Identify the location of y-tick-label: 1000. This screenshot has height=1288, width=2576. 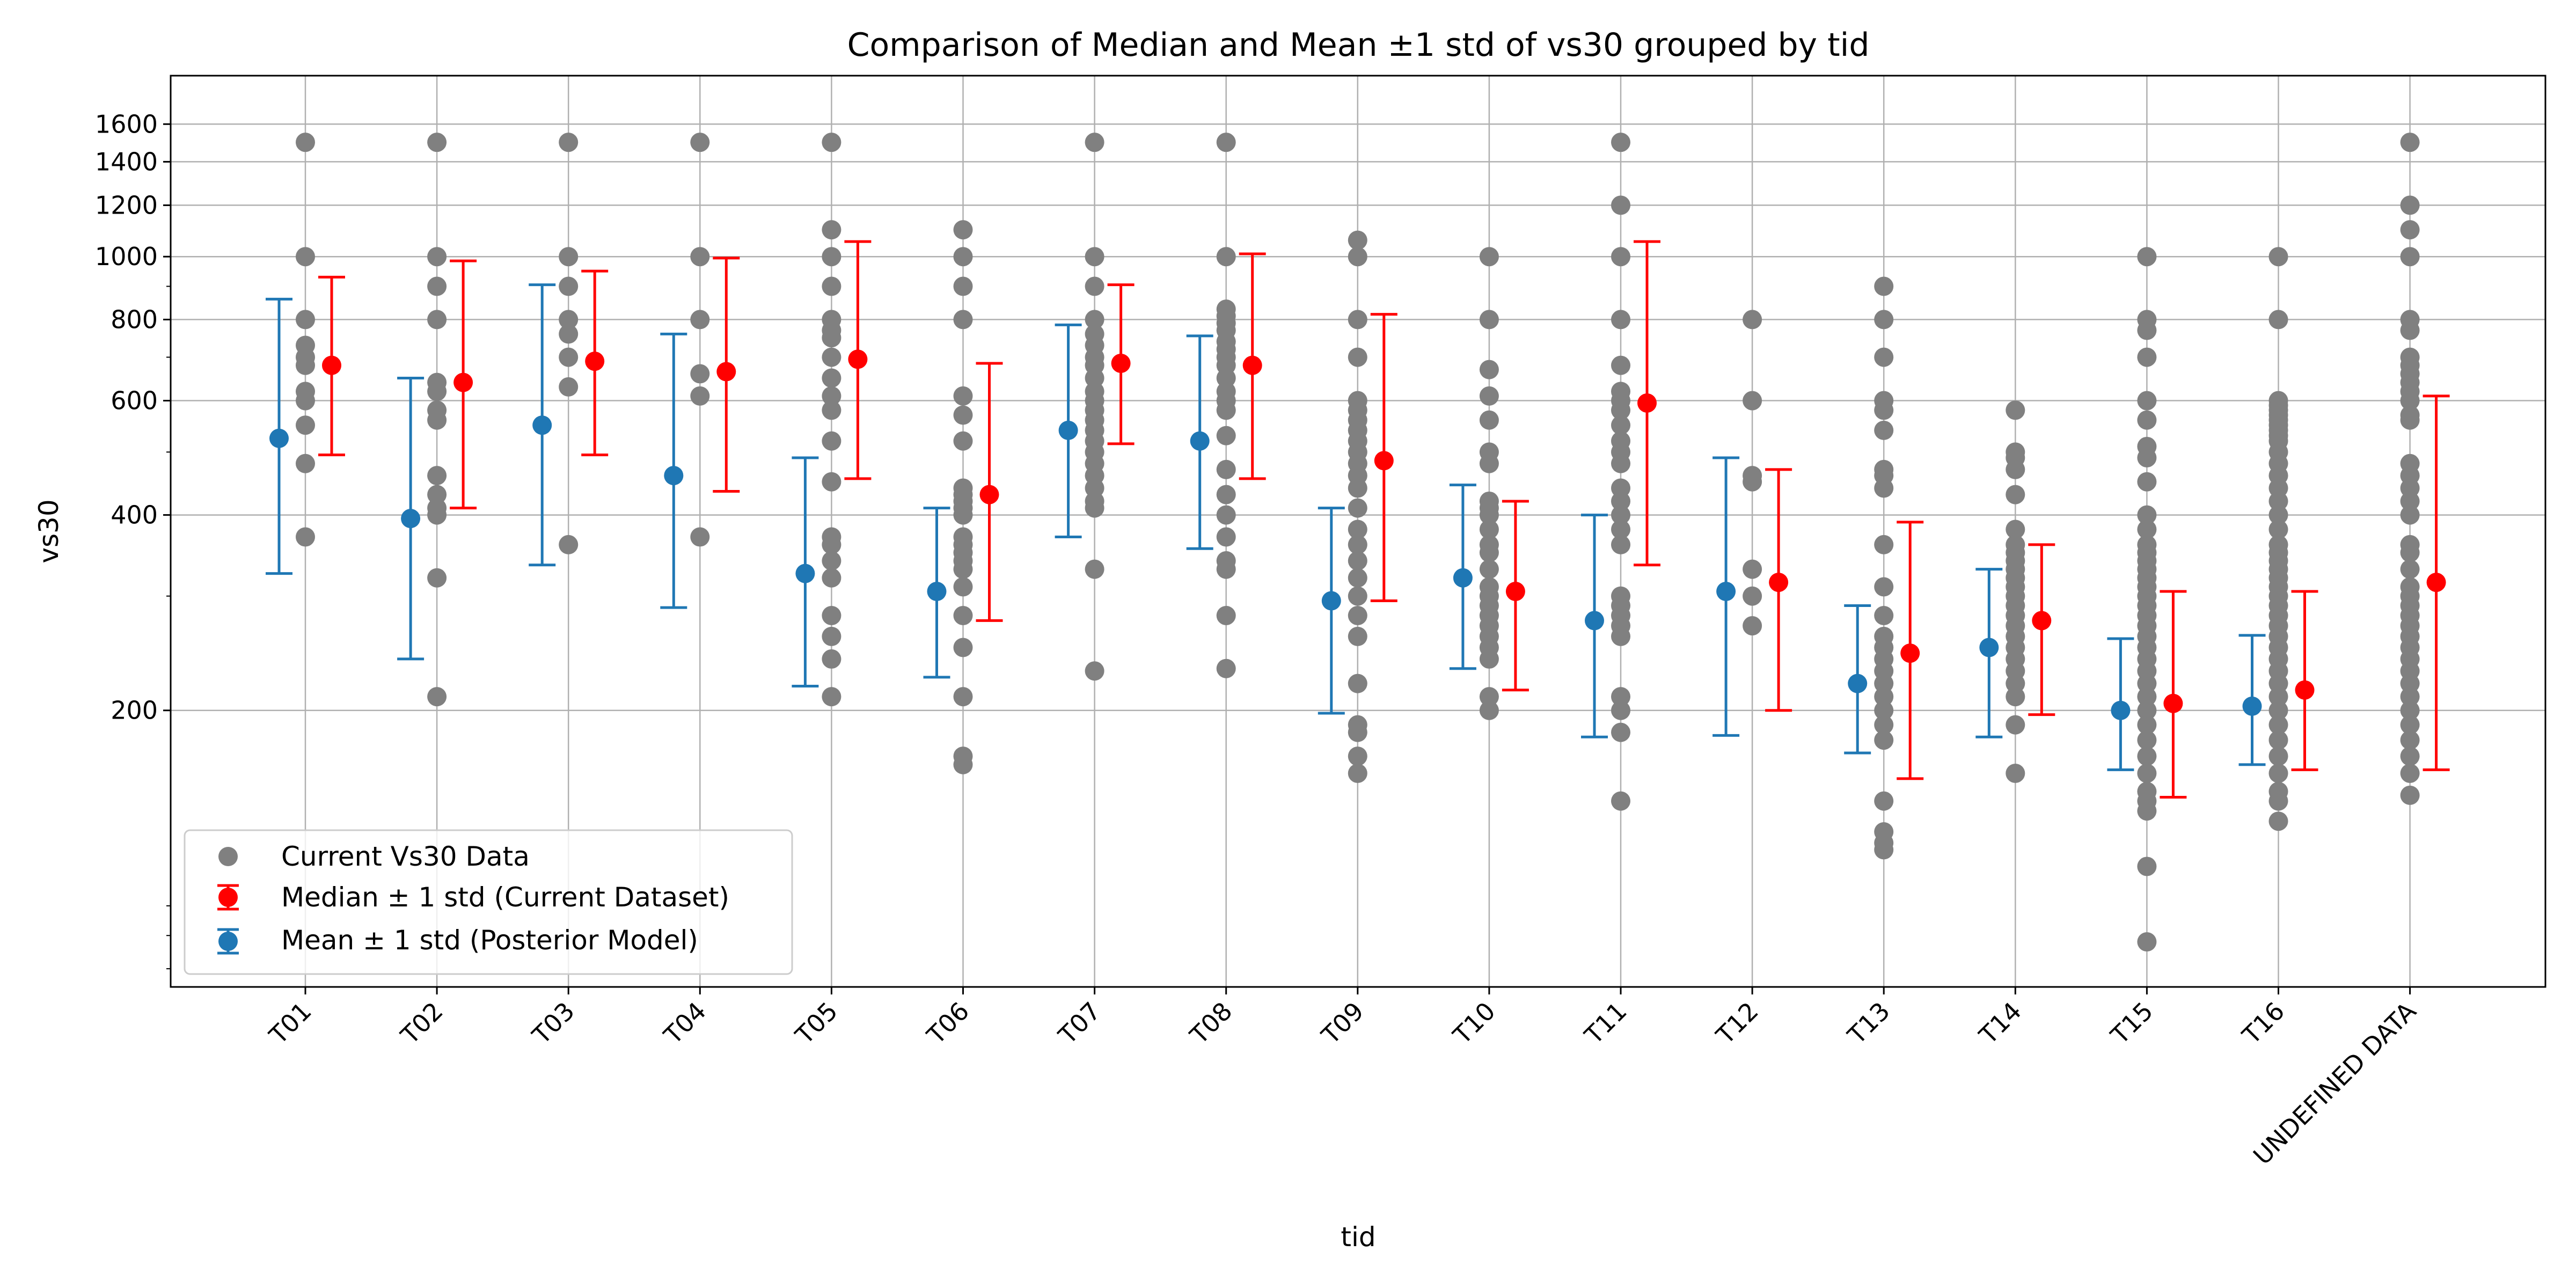
(126, 256).